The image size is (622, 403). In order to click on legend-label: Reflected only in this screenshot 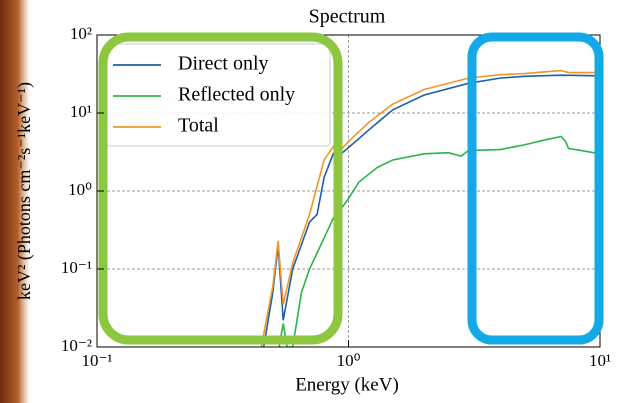, I will do `click(236, 95)`.